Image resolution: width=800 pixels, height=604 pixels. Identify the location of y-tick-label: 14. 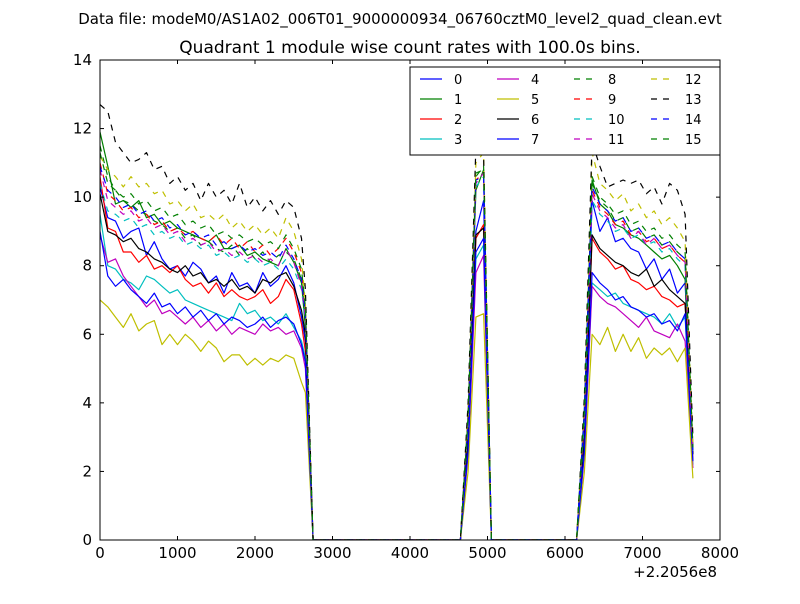
(82, 60).